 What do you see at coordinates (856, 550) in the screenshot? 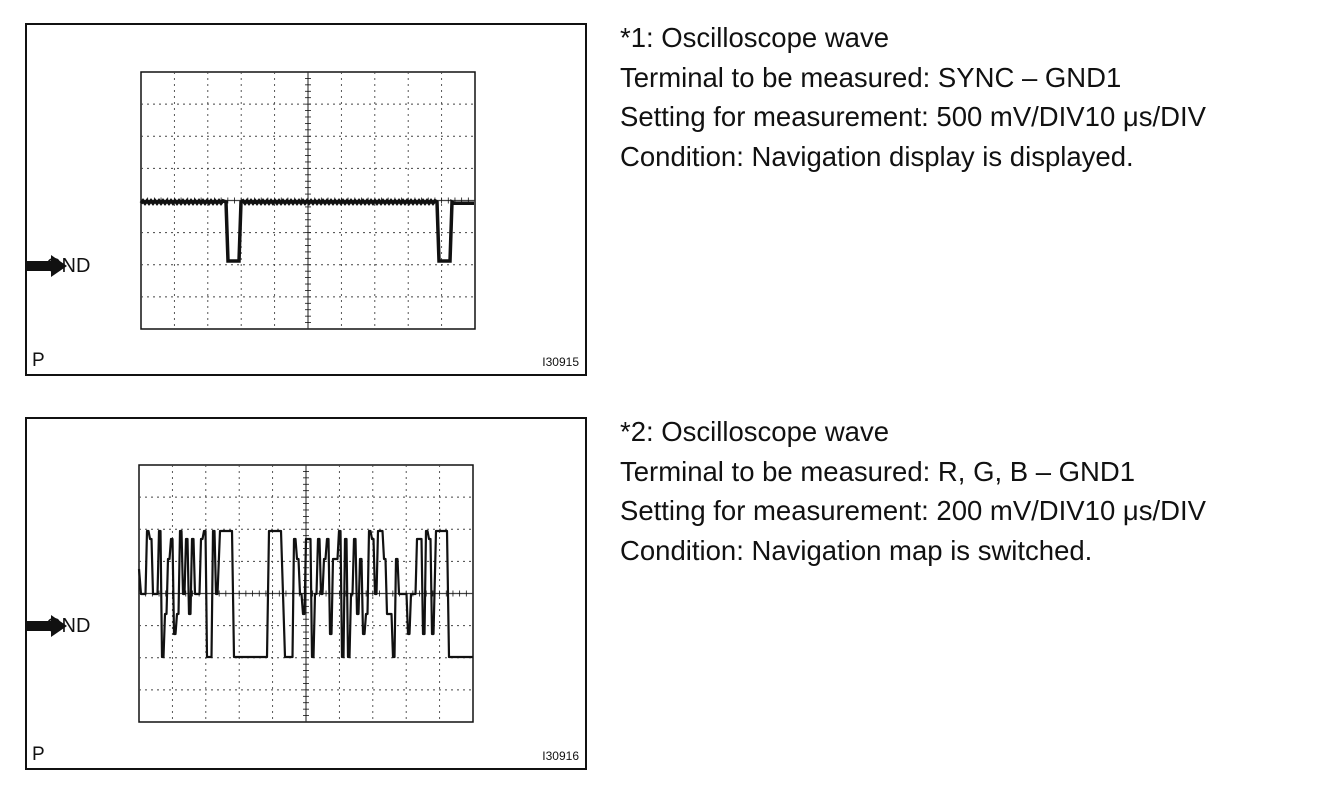
I see `desc-condition: Condition: Navigation map is switched.` at bounding box center [856, 550].